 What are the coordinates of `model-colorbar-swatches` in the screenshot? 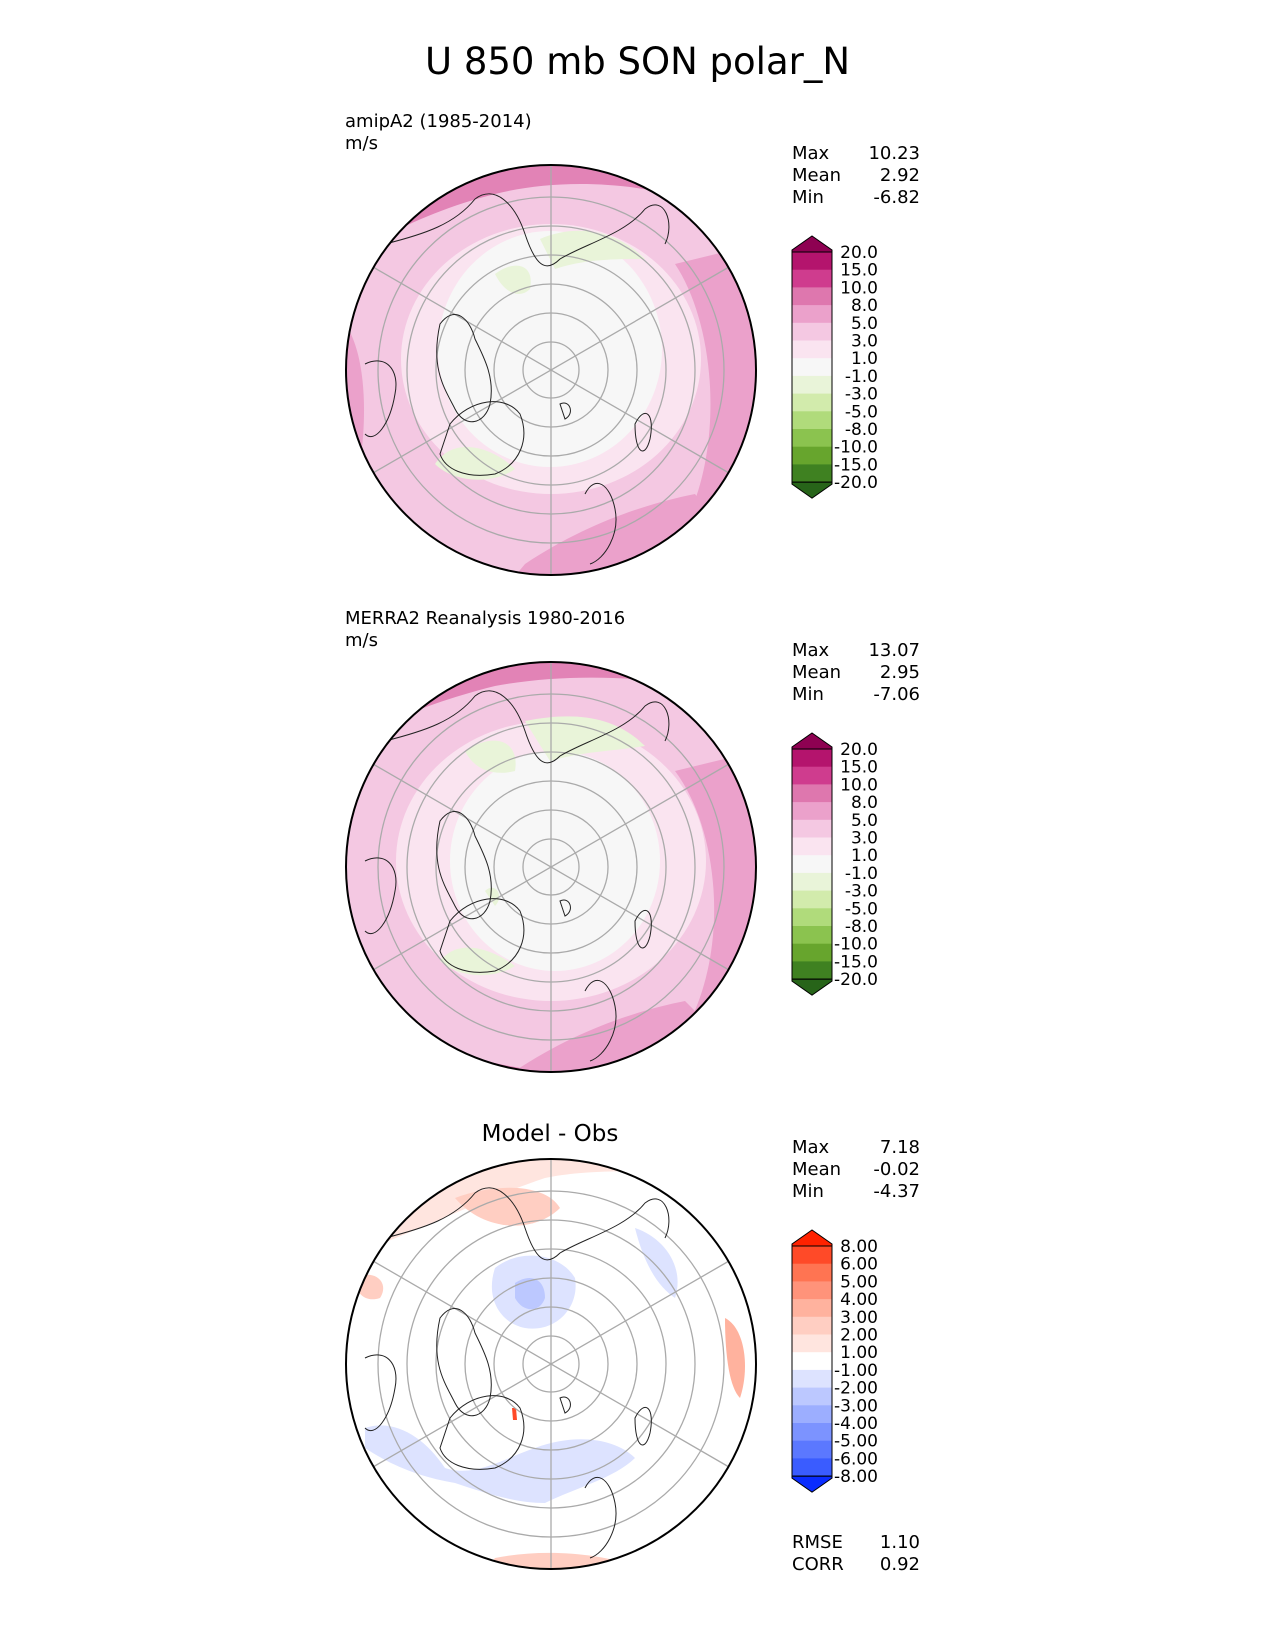 It's located at (812, 367).